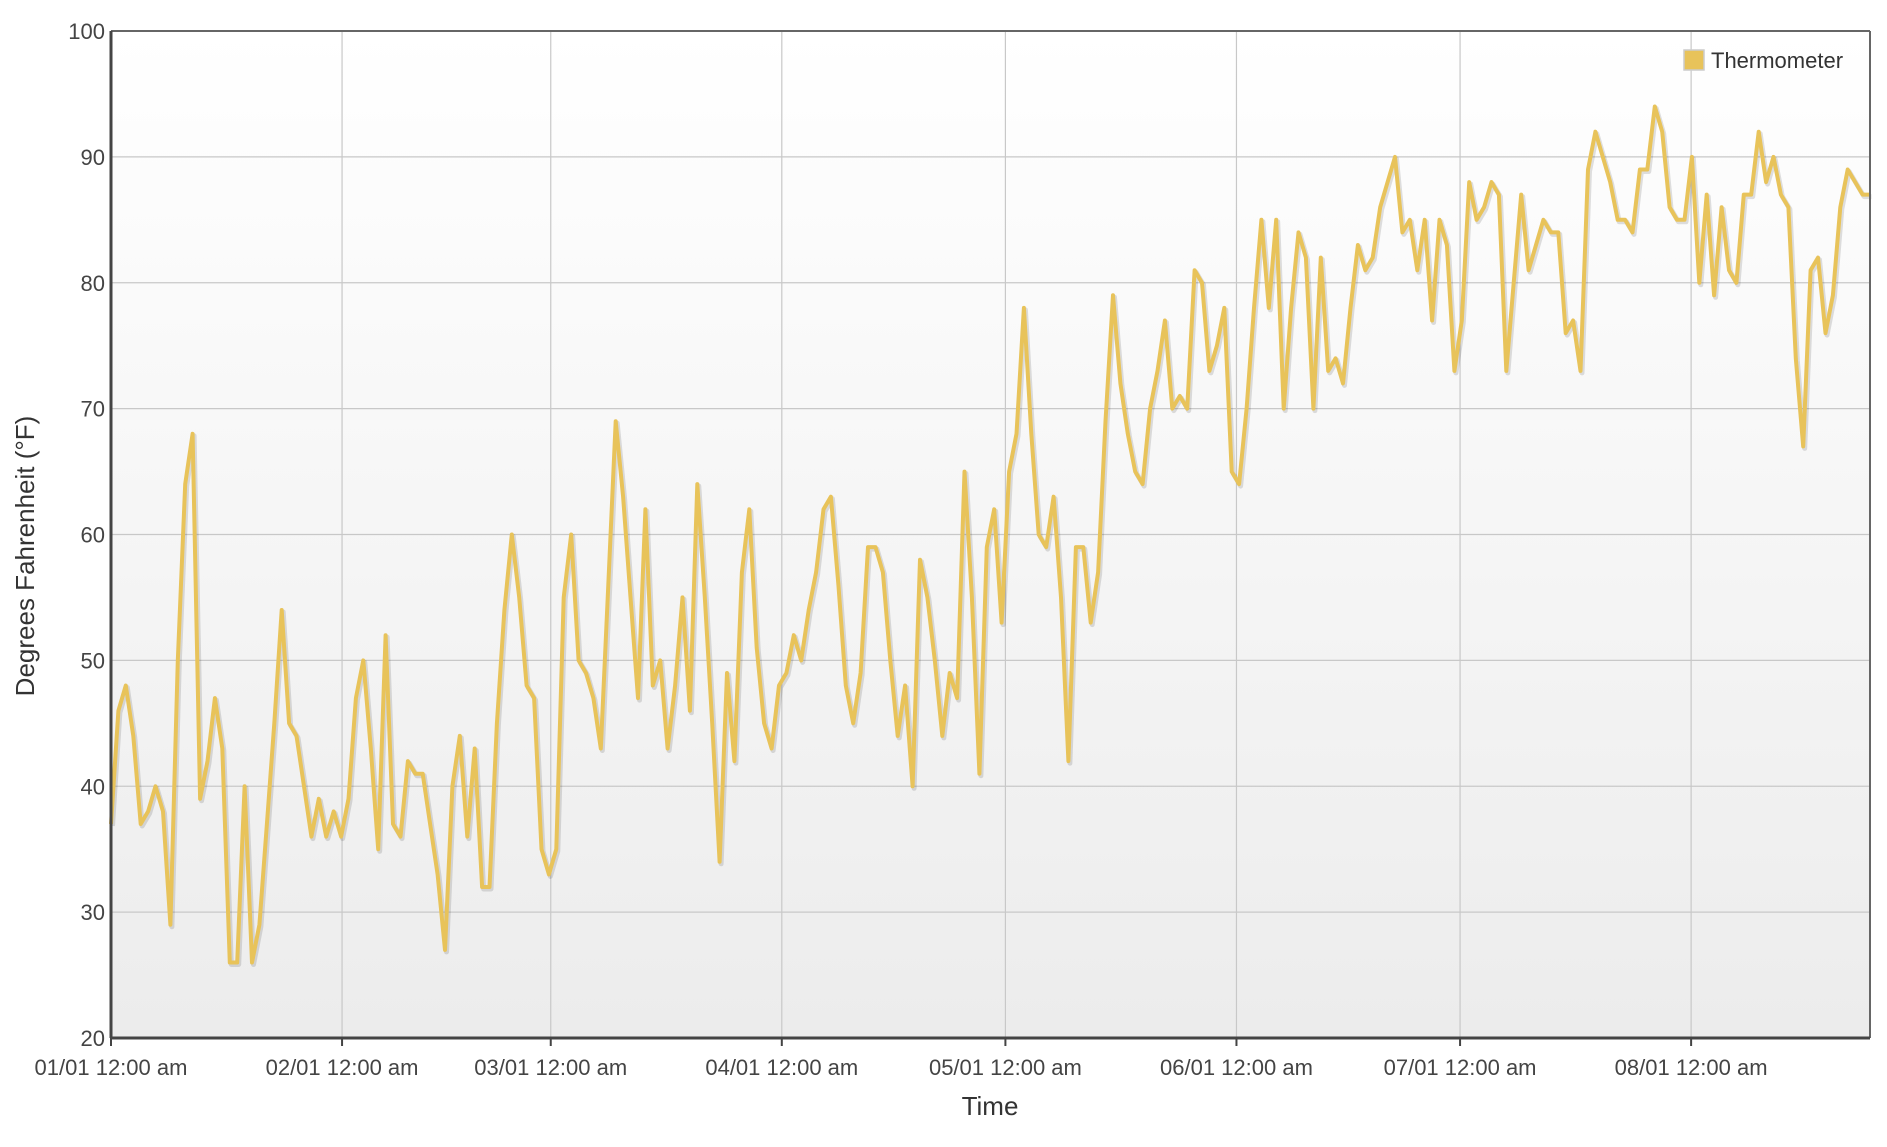  I want to click on y-tick-label: 30, so click(93, 912).